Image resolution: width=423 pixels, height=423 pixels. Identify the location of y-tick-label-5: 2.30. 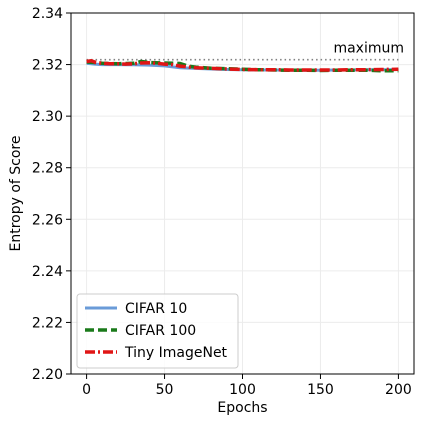
(47, 117).